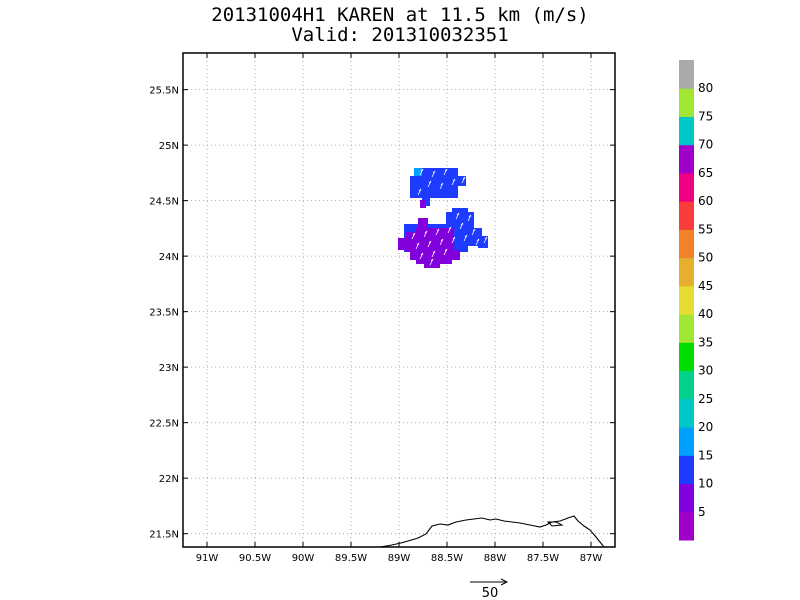  What do you see at coordinates (490, 593) in the screenshot?
I see `reference-vector-label: 50` at bounding box center [490, 593].